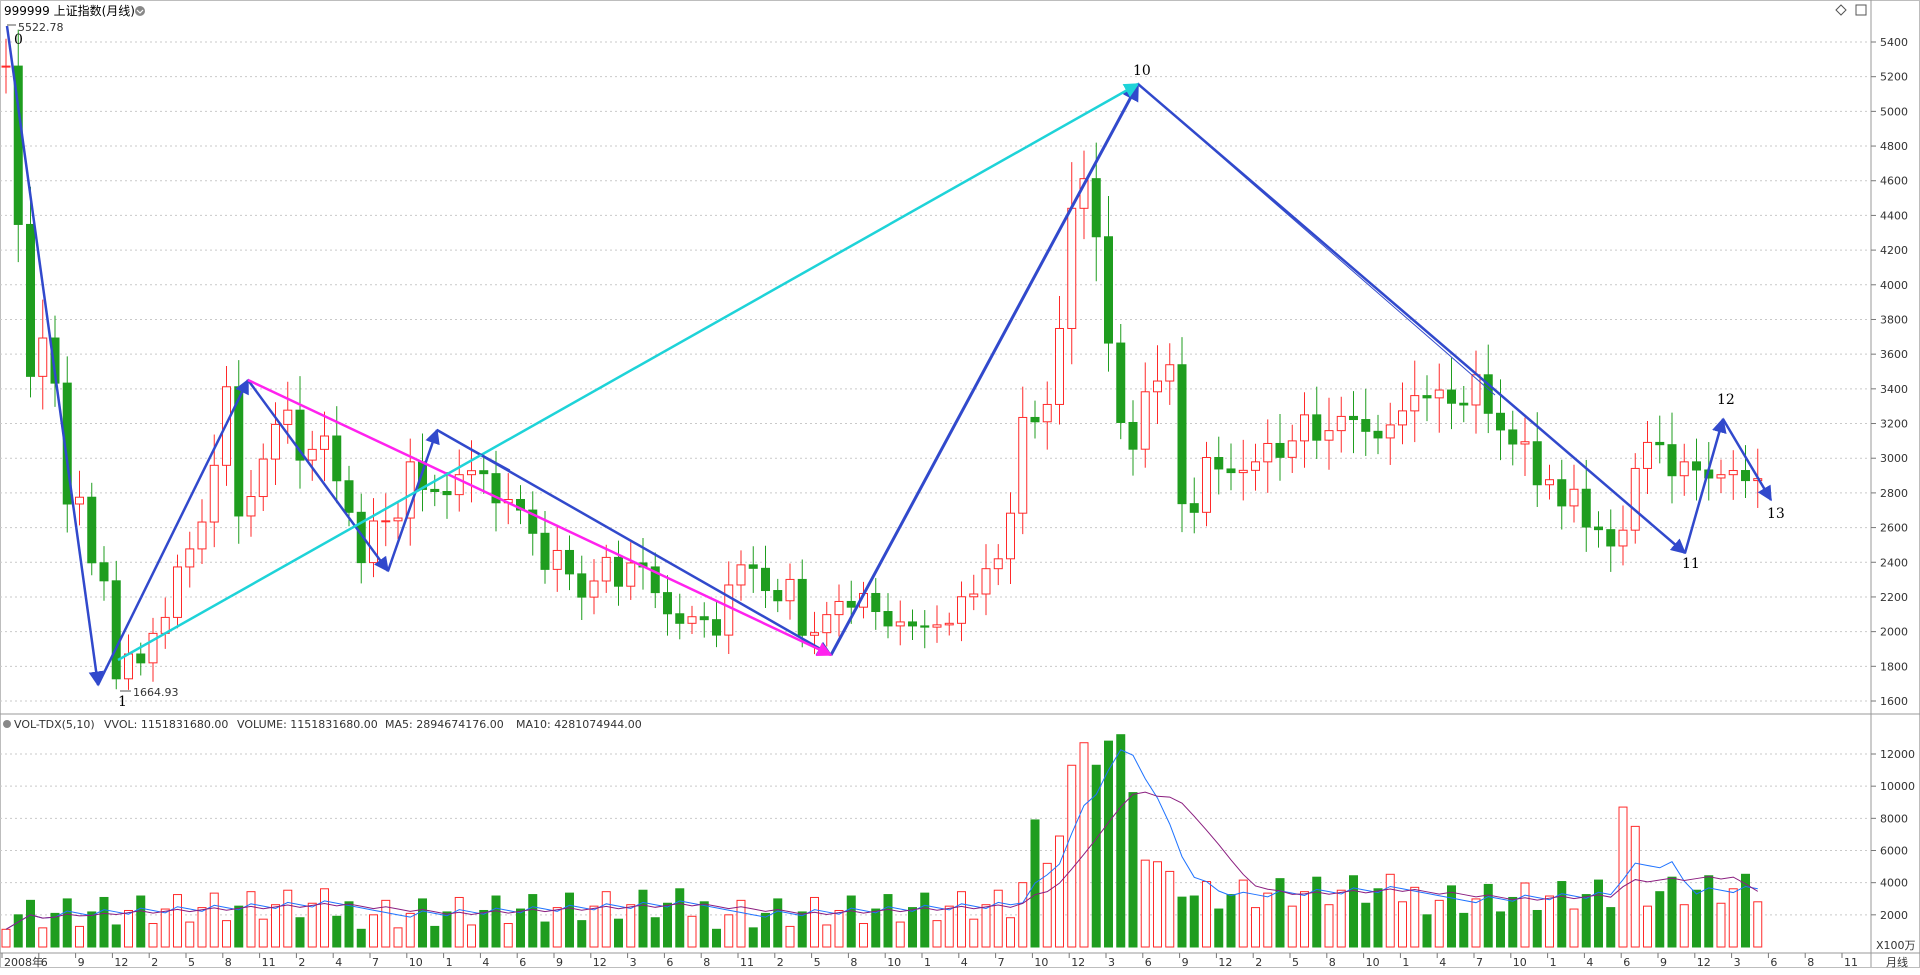 This screenshot has width=1920, height=975. What do you see at coordinates (1894, 181) in the screenshot?
I see `y-tick-label: 4600` at bounding box center [1894, 181].